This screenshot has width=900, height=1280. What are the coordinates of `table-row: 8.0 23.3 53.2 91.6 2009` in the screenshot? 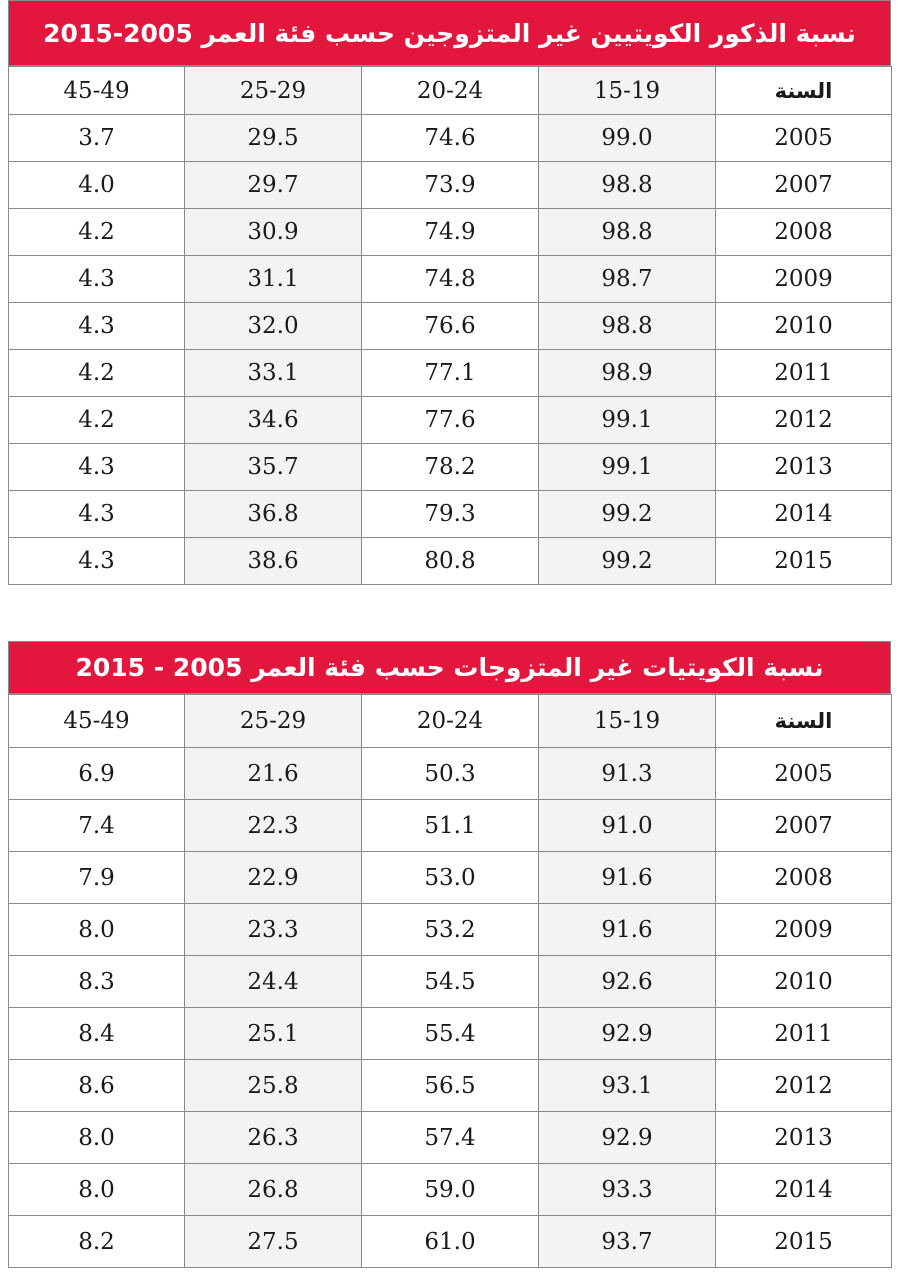 It's located at (450, 929).